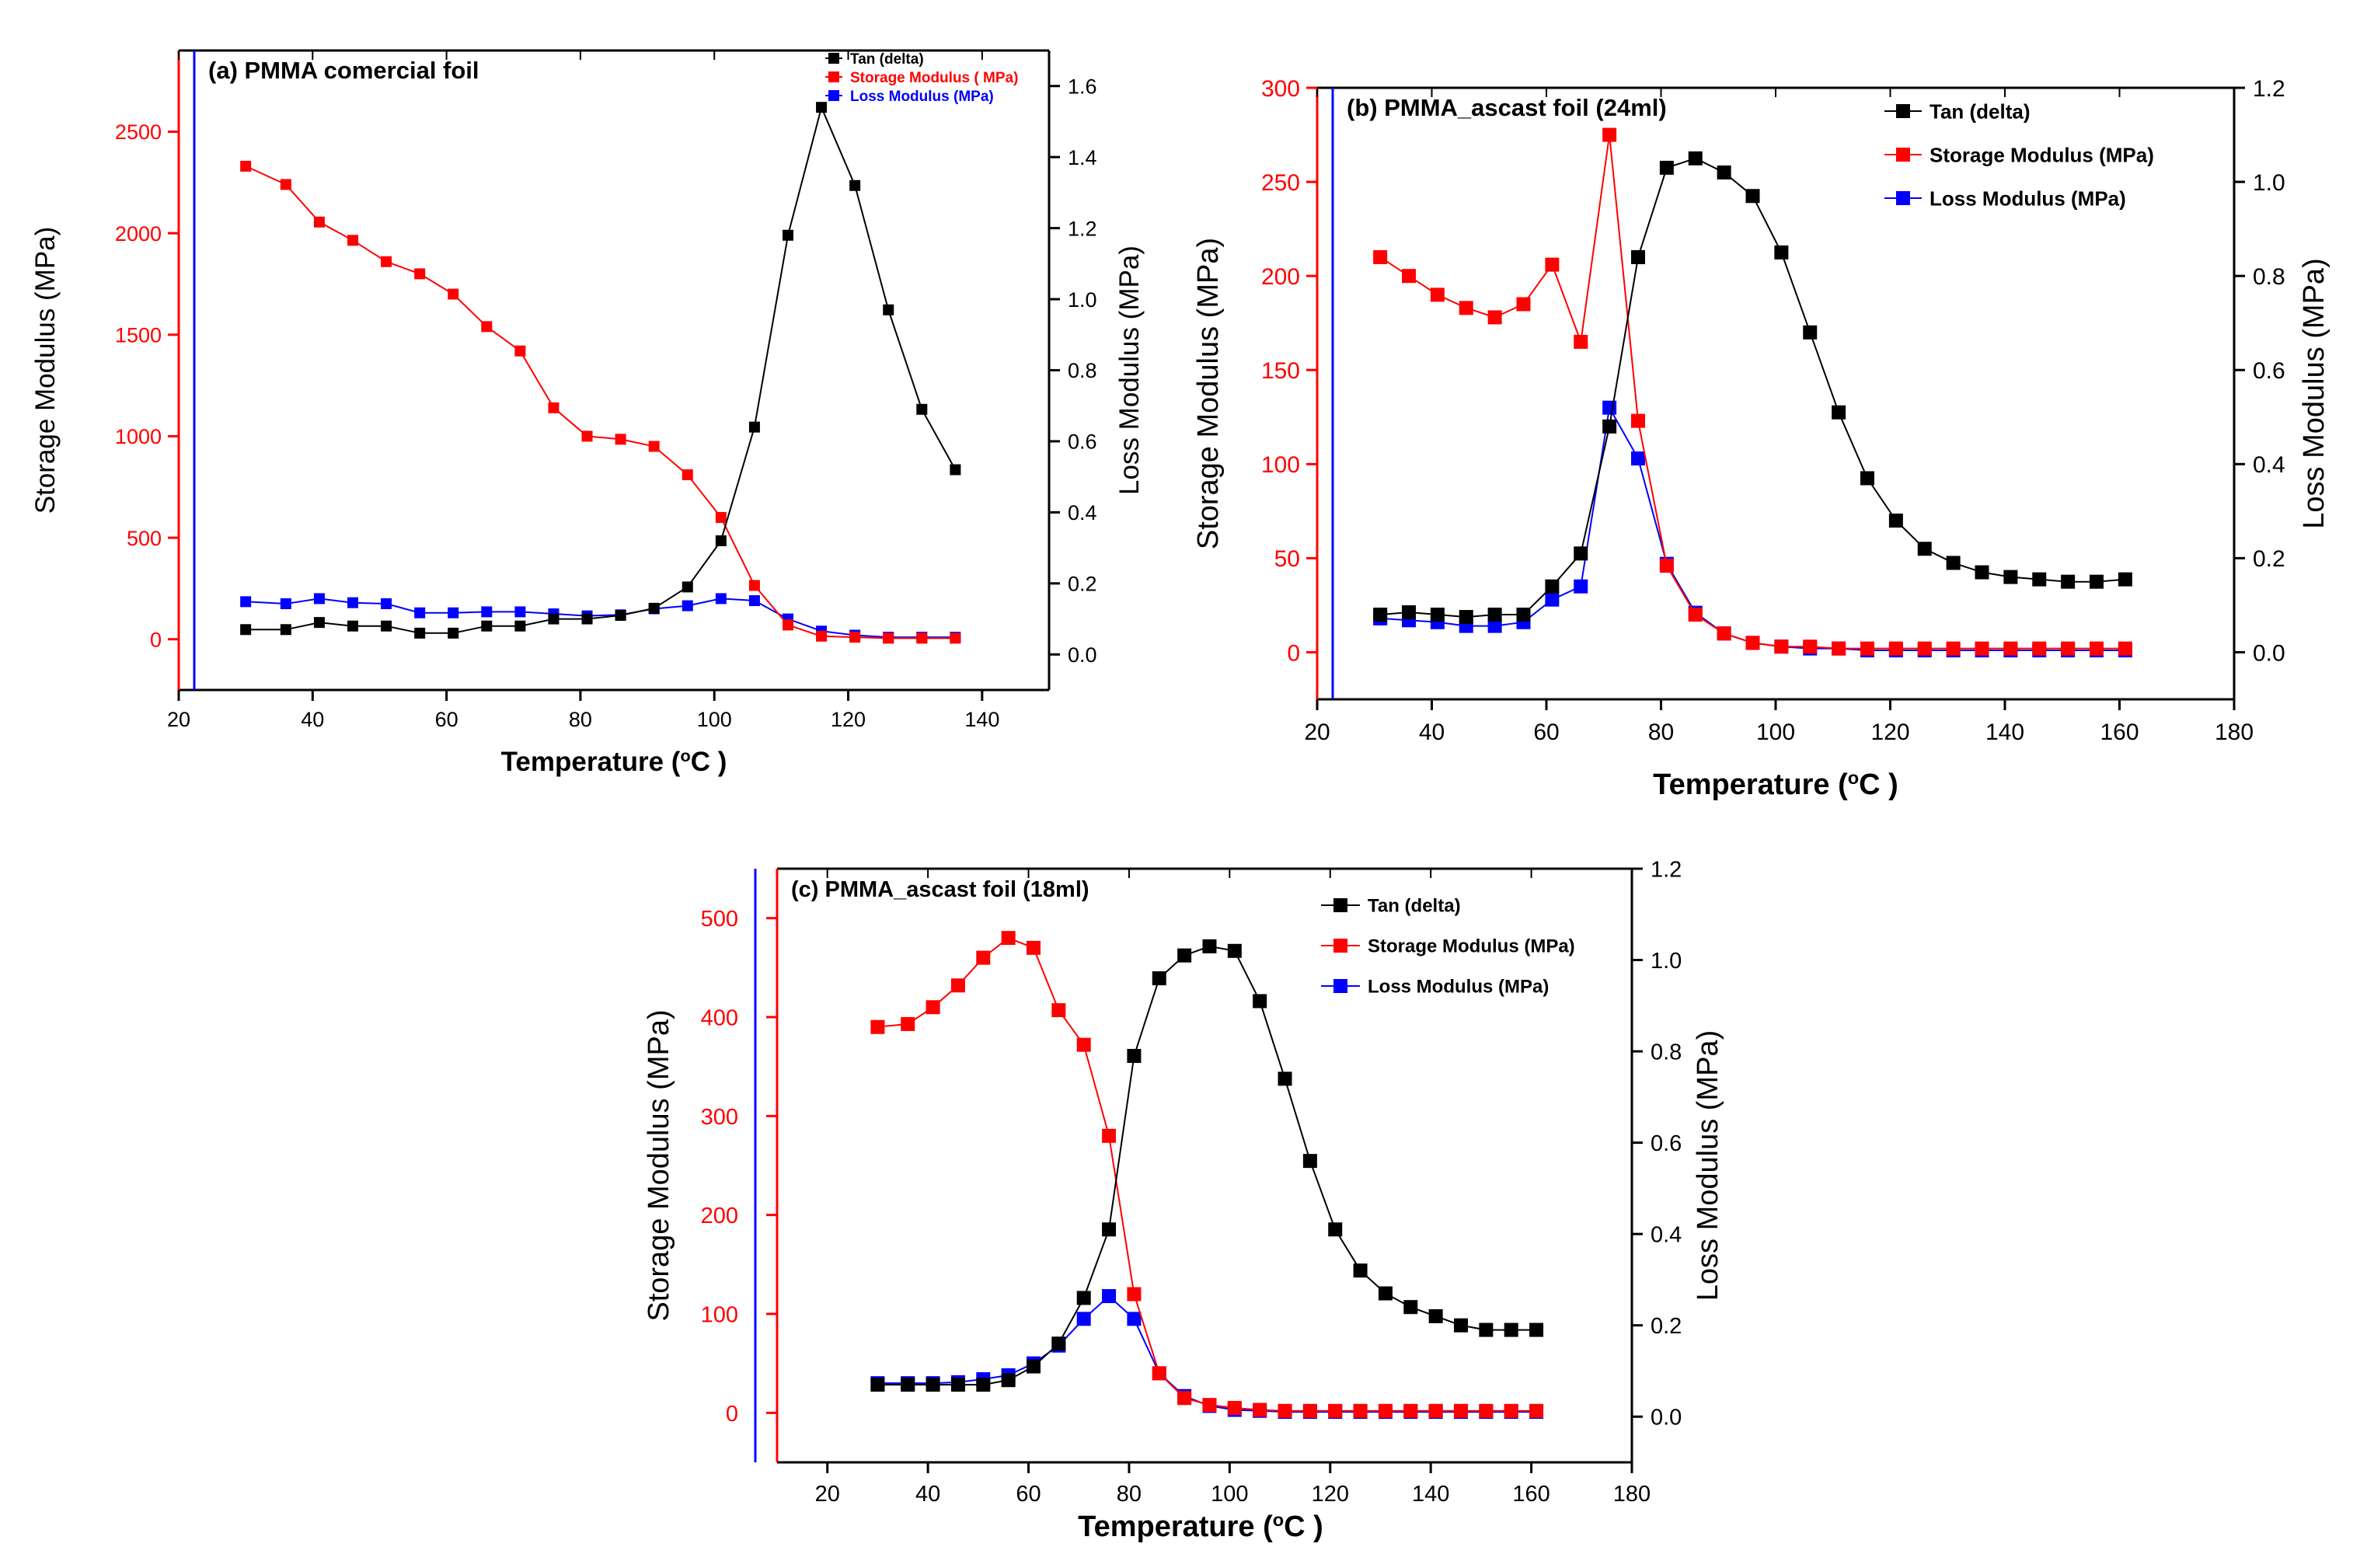  Describe the element at coordinates (1414, 906) in the screenshot. I see `legend-label: Tan (delta)` at that location.